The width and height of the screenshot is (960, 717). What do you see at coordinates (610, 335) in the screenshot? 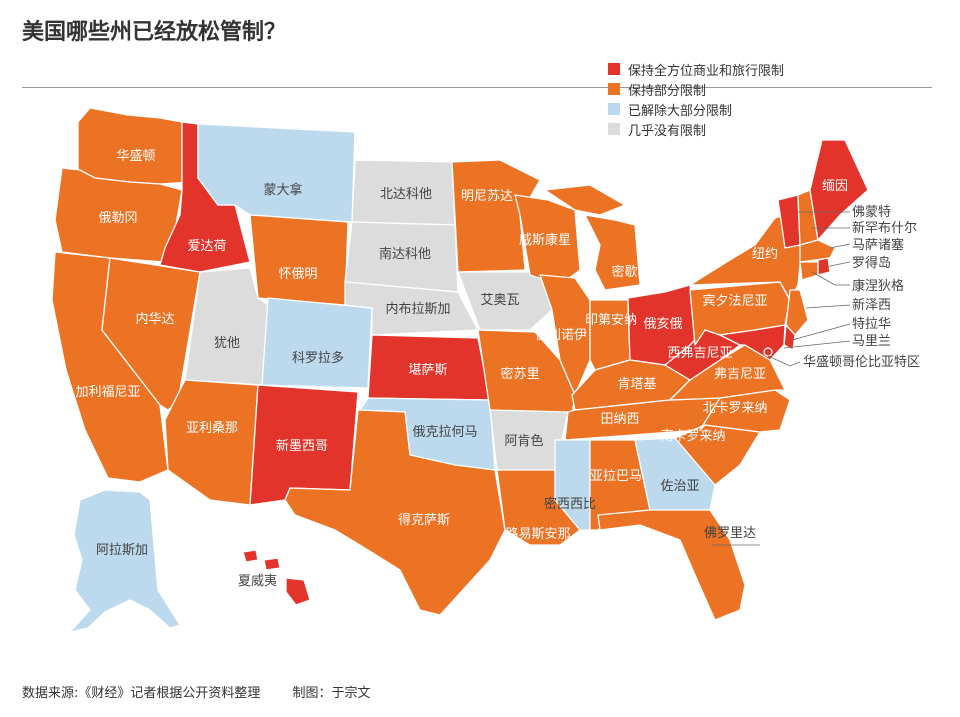
I see `state-IN` at bounding box center [610, 335].